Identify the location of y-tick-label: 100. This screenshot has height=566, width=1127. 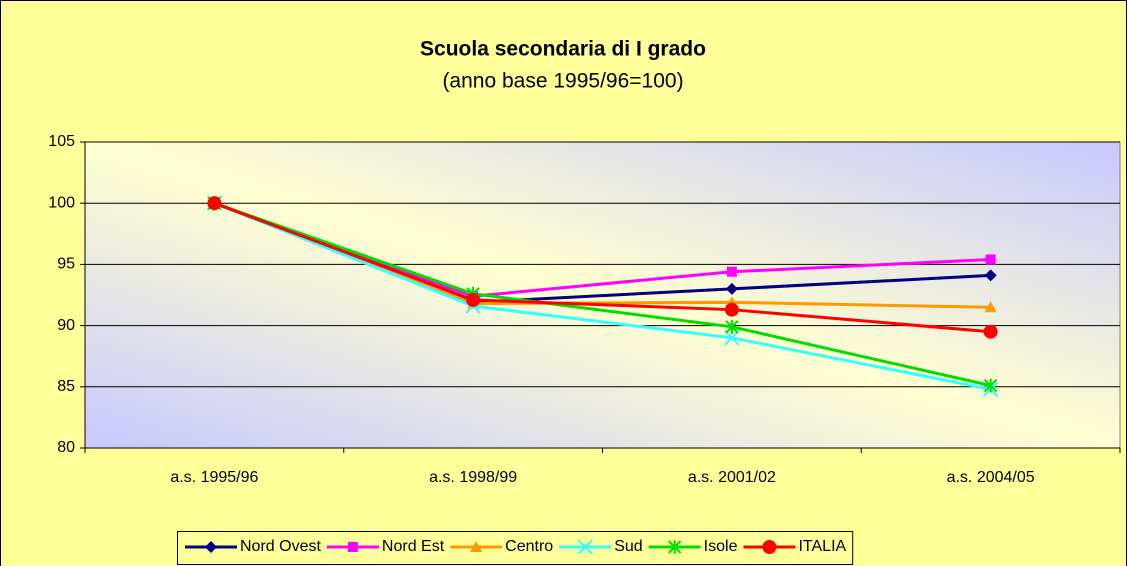
(61, 202).